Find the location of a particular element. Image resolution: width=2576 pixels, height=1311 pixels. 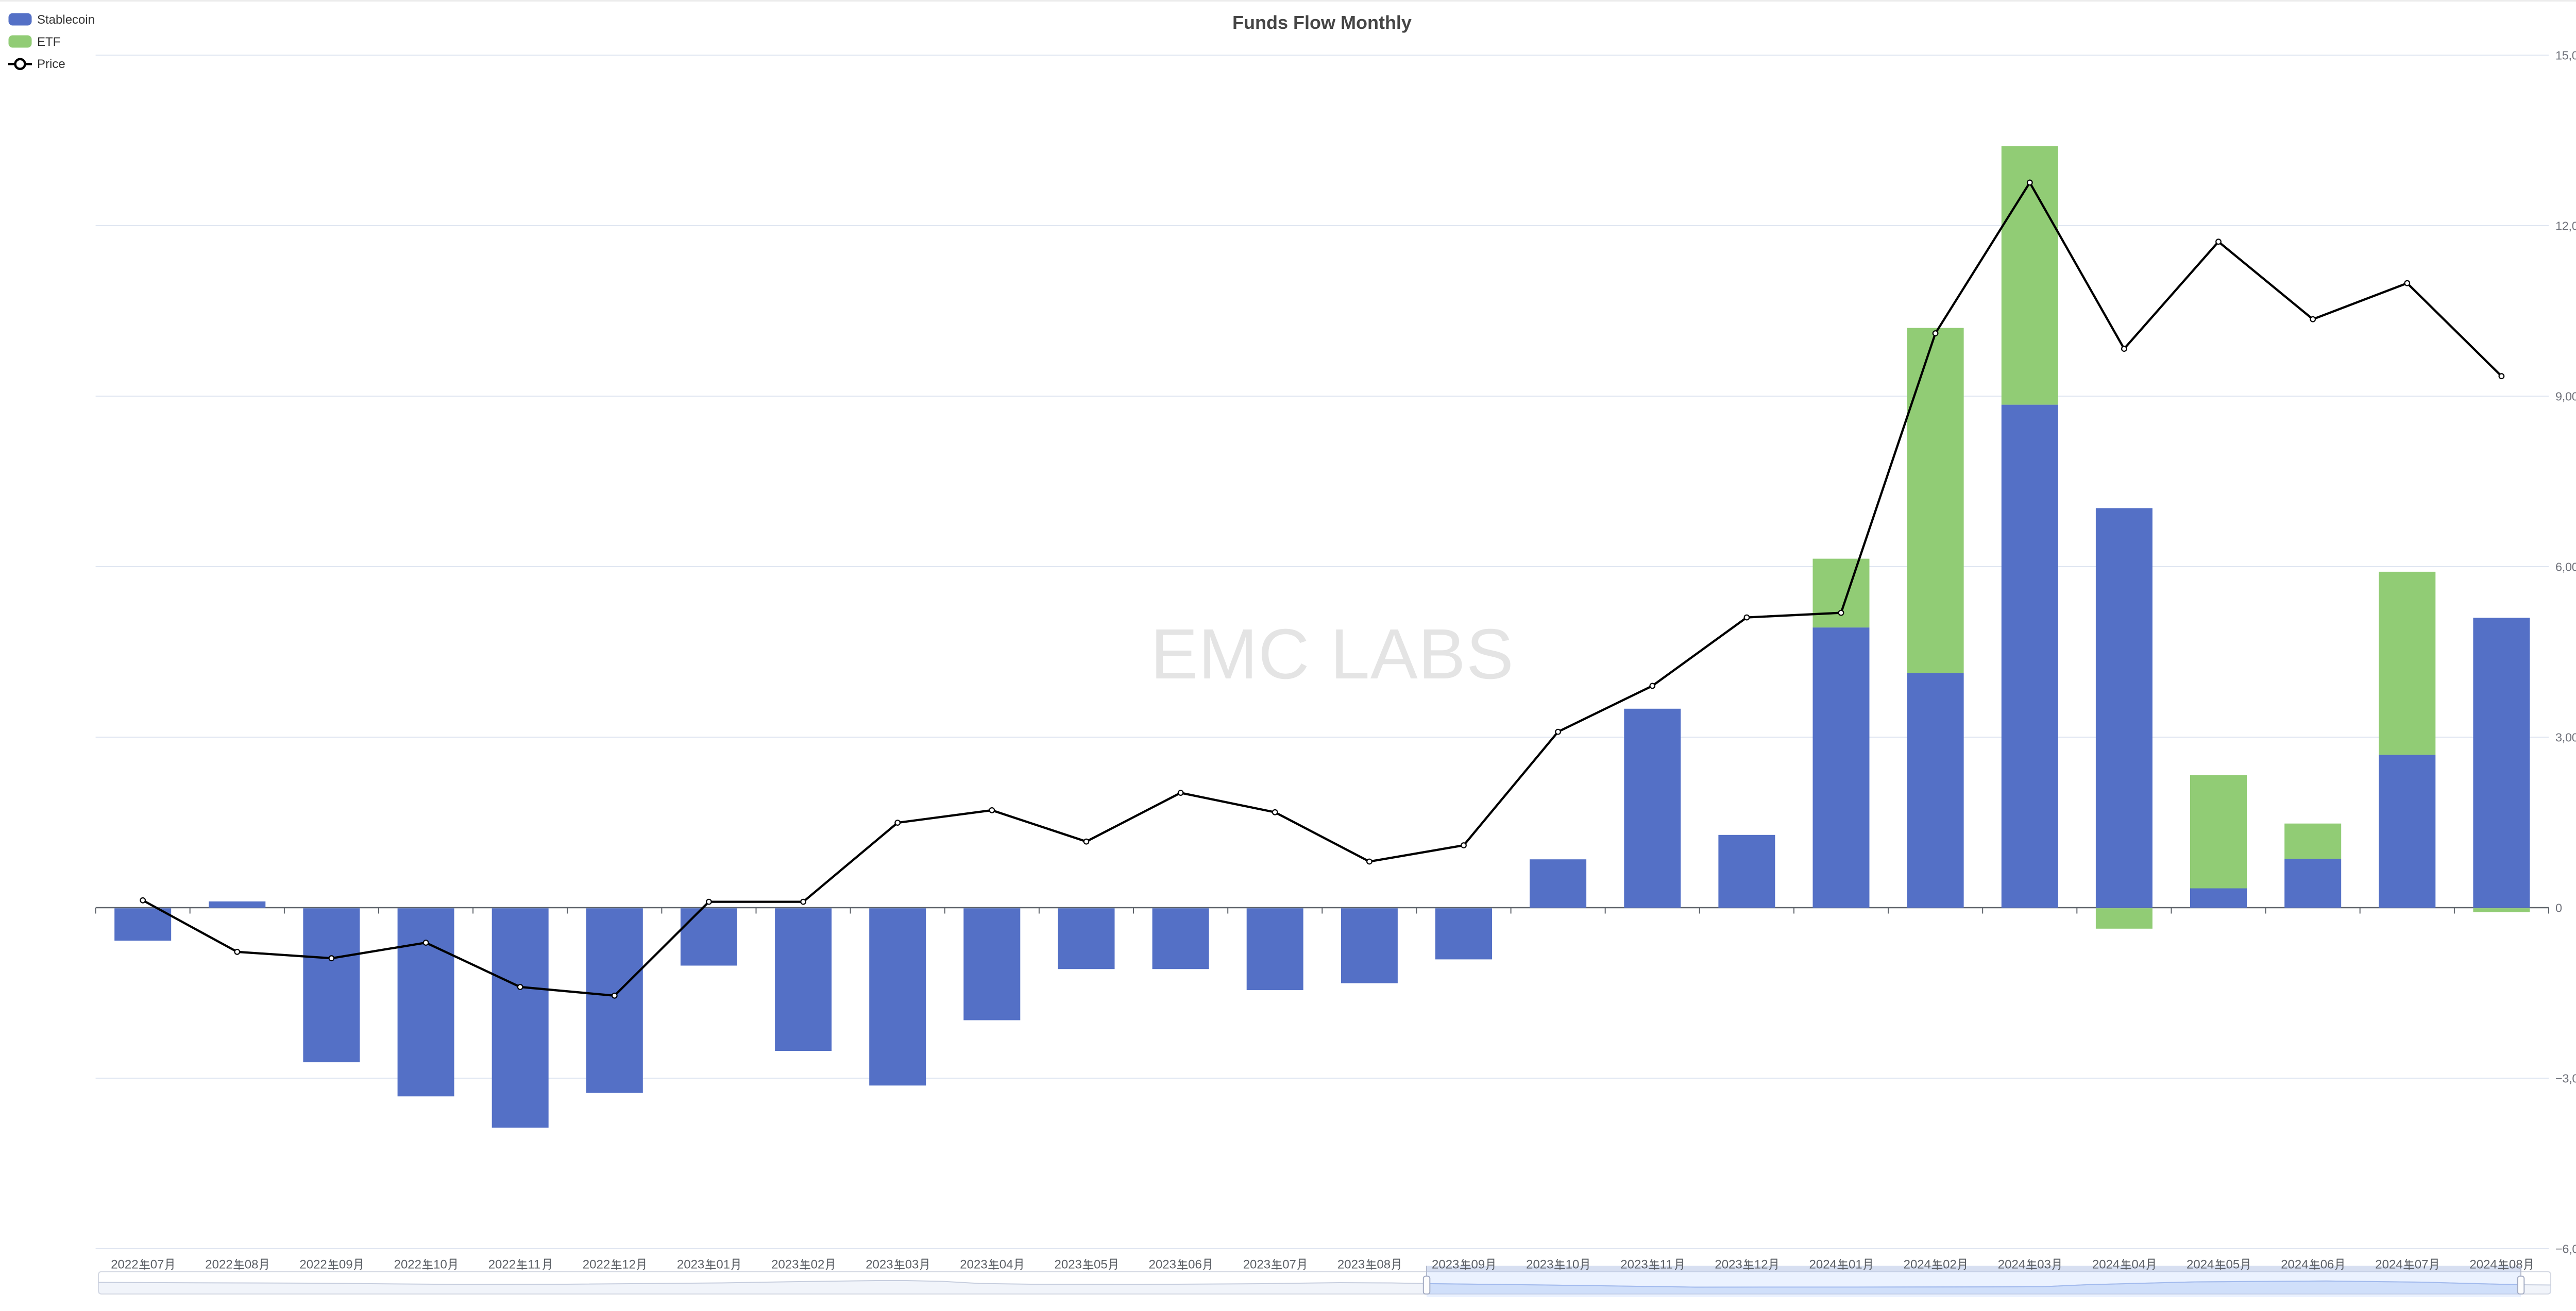

svg-text: 9,000,000,000 is located at coordinates (2565, 396).